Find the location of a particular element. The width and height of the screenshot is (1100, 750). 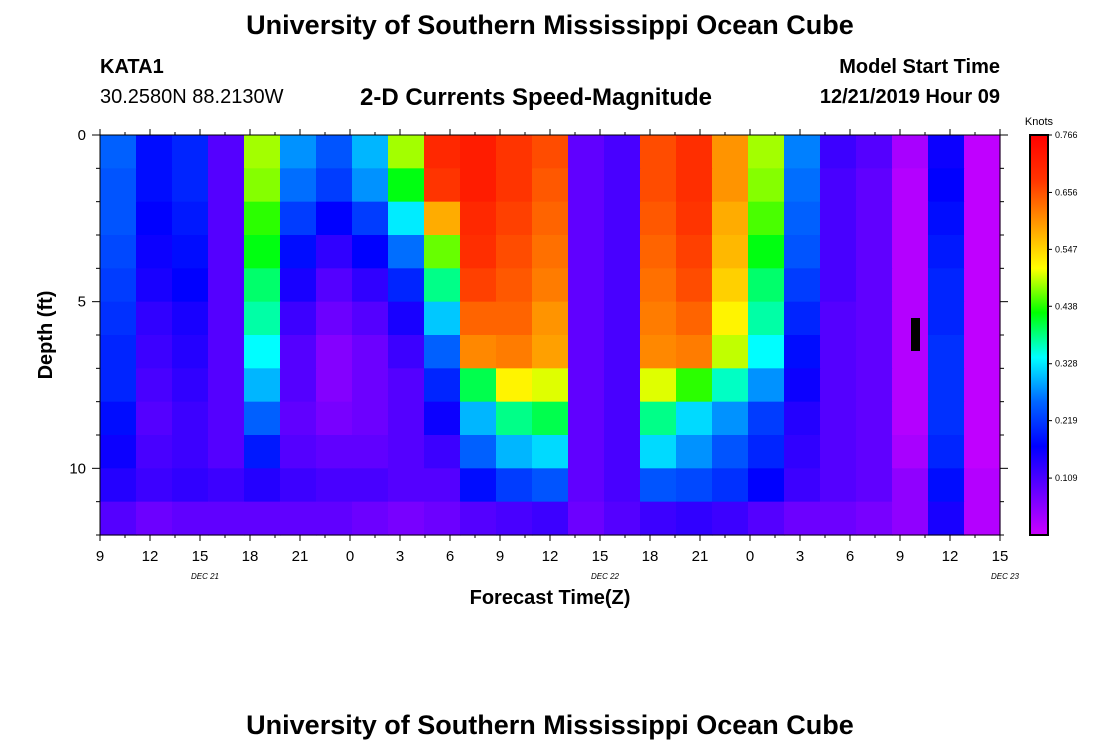

x-tick-label: 12 is located at coordinates (550, 556).